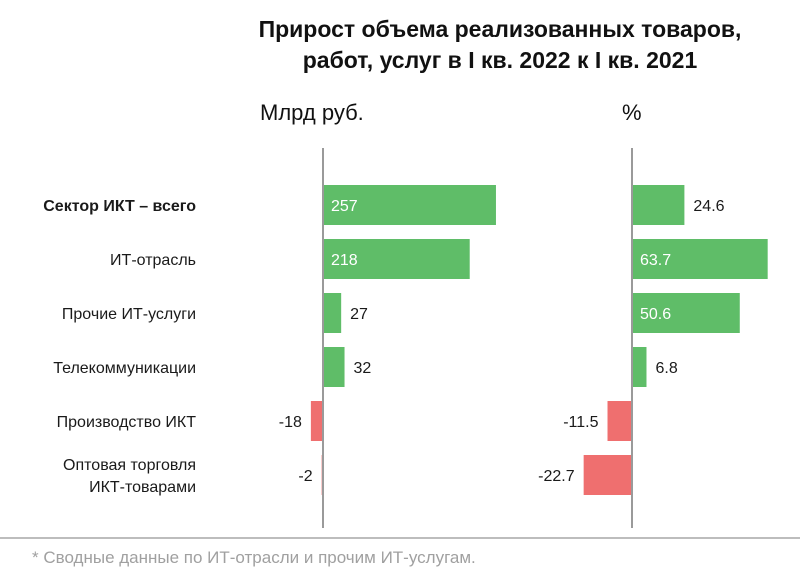 The width and height of the screenshot is (800, 588). I want to click on chart-title-line-2: работ, услуг в I кв. 2022 к I кв. 2021, so click(500, 60).